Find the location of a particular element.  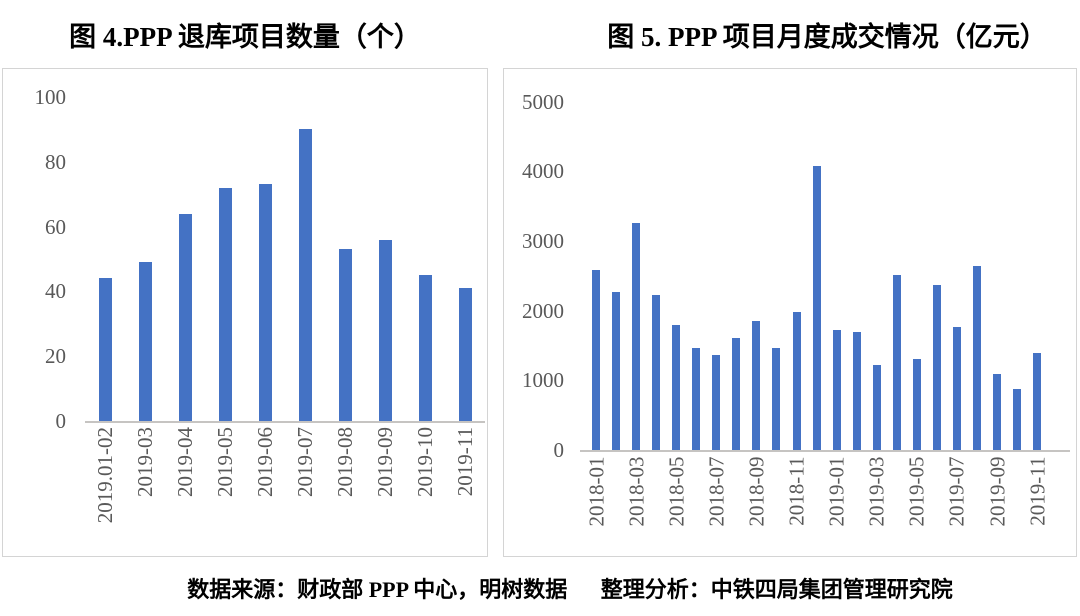

x-tick-label: 2018-03 is located at coordinates (636, 491).